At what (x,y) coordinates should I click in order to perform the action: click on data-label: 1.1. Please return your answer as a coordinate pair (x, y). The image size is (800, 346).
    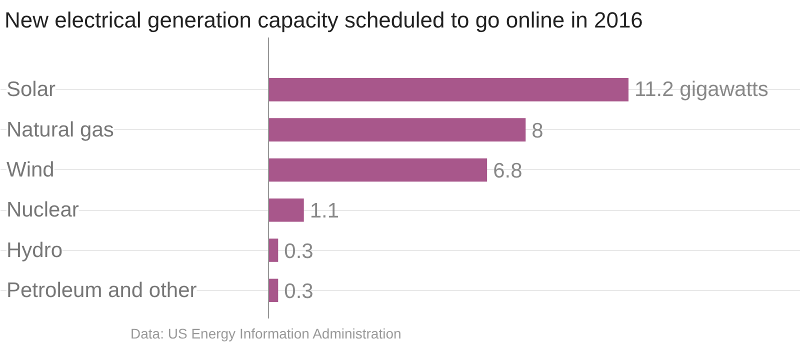
    Looking at the image, I should click on (325, 211).